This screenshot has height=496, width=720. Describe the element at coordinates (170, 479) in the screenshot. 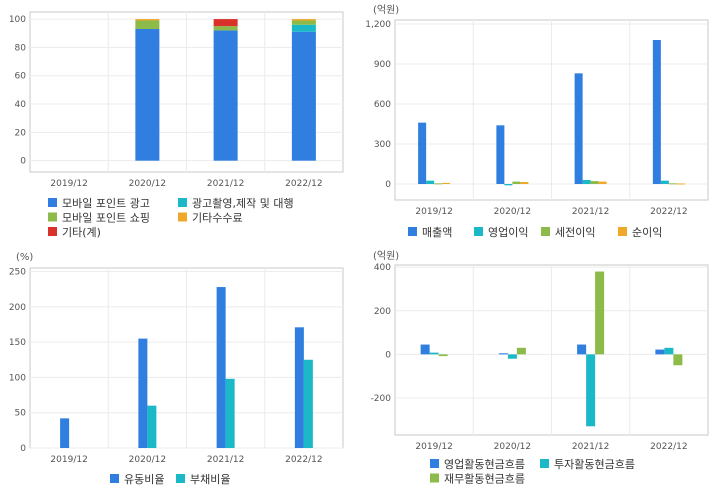

I see `legend: 유동비율 부채비율` at that location.